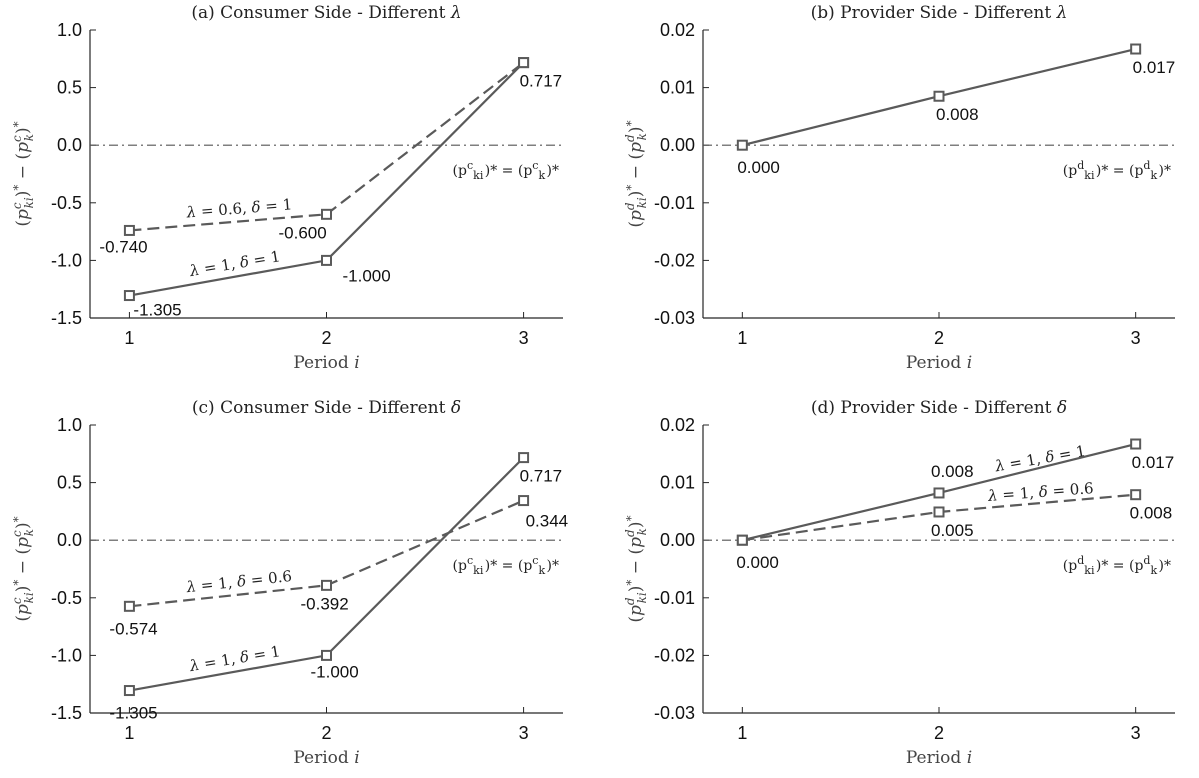  I want to click on chart-title: (d) Provider Side - Different δ, so click(939, 408).